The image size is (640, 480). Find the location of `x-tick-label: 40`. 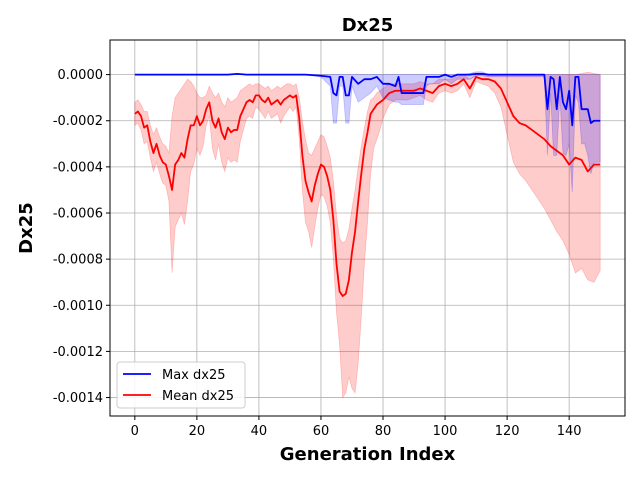

x-tick-label: 40 is located at coordinates (259, 431).